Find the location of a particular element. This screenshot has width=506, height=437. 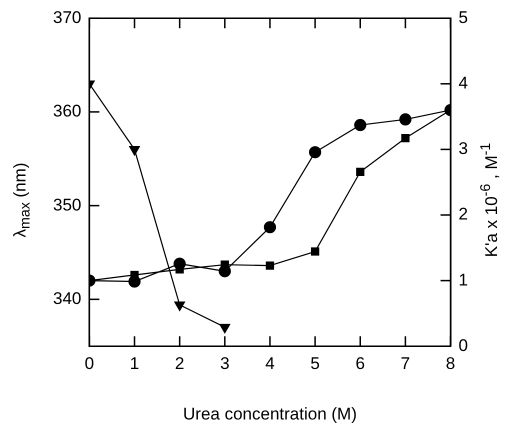

y2-tick-label: 0 is located at coordinates (463, 345).